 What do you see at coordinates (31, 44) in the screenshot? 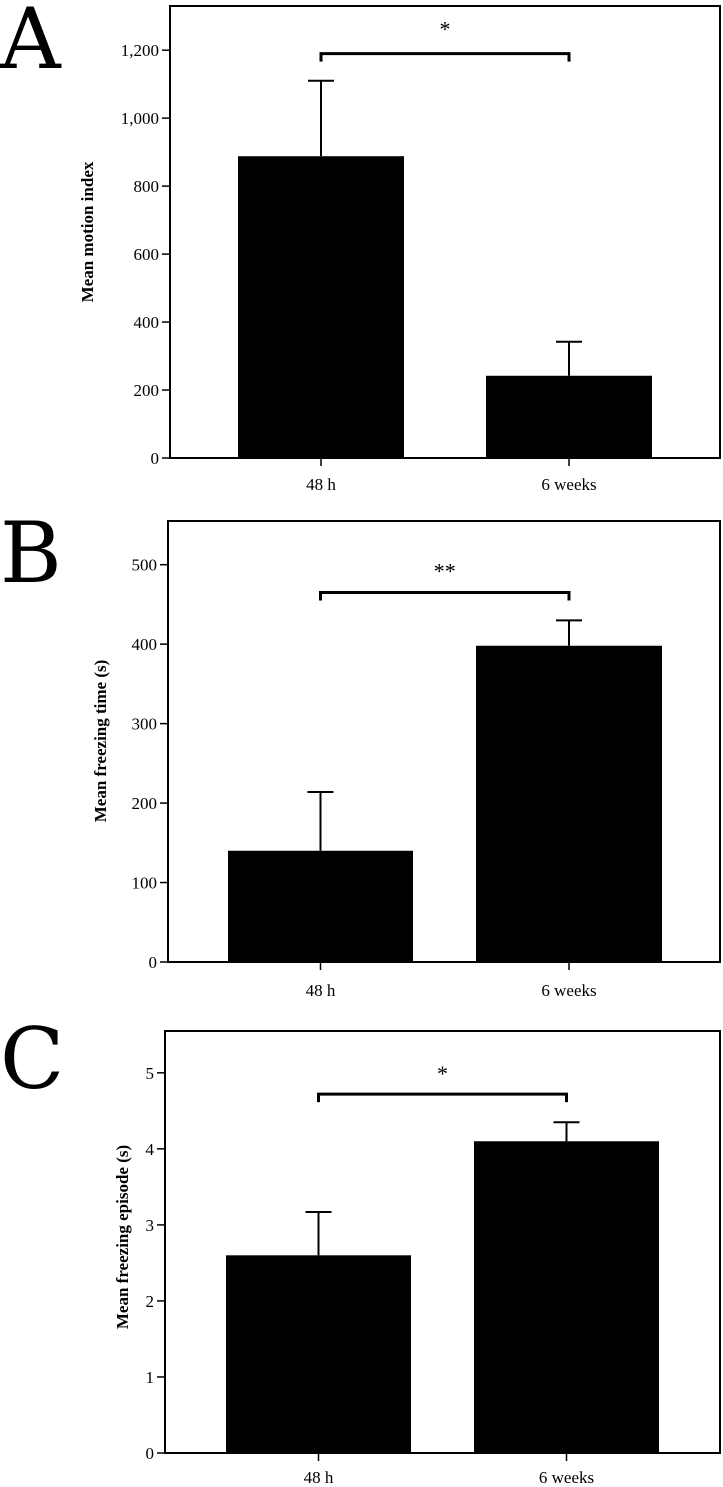
I see `panel-letter-a: A` at bounding box center [31, 44].